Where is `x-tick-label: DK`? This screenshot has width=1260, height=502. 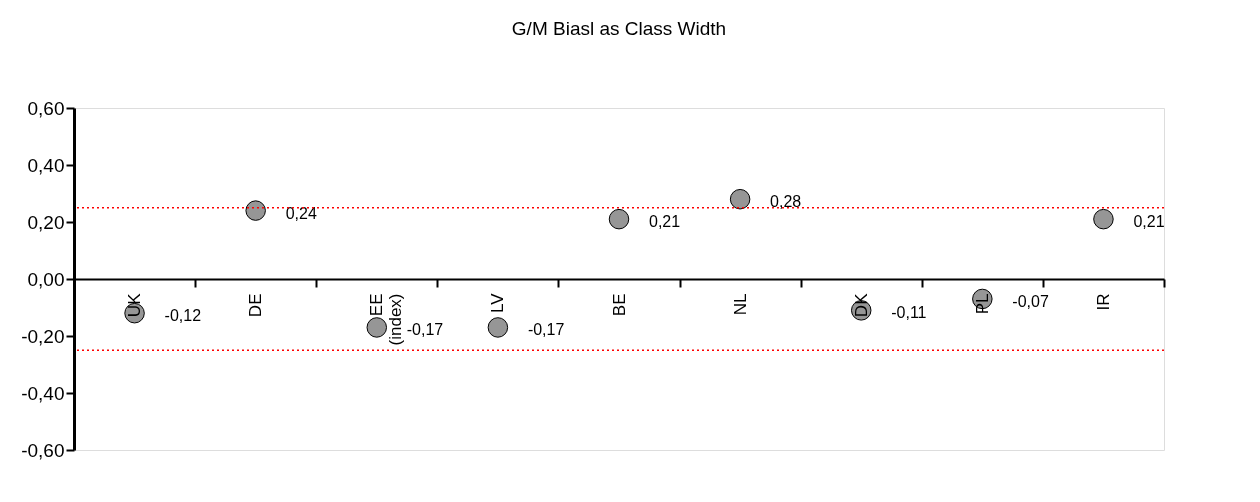
x-tick-label: DK is located at coordinates (861, 305).